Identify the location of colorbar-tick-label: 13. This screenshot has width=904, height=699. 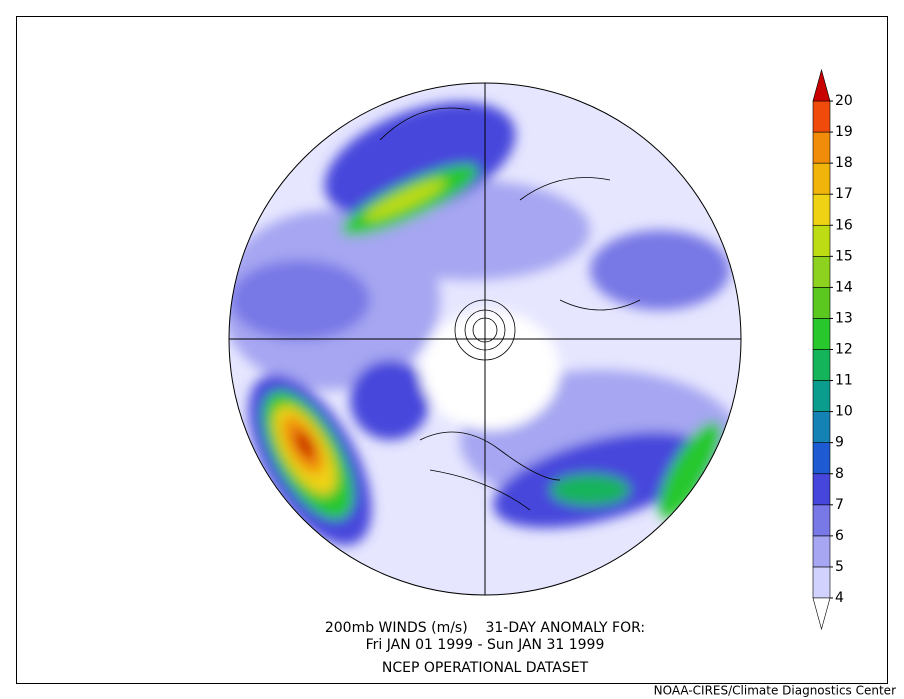
(844, 318).